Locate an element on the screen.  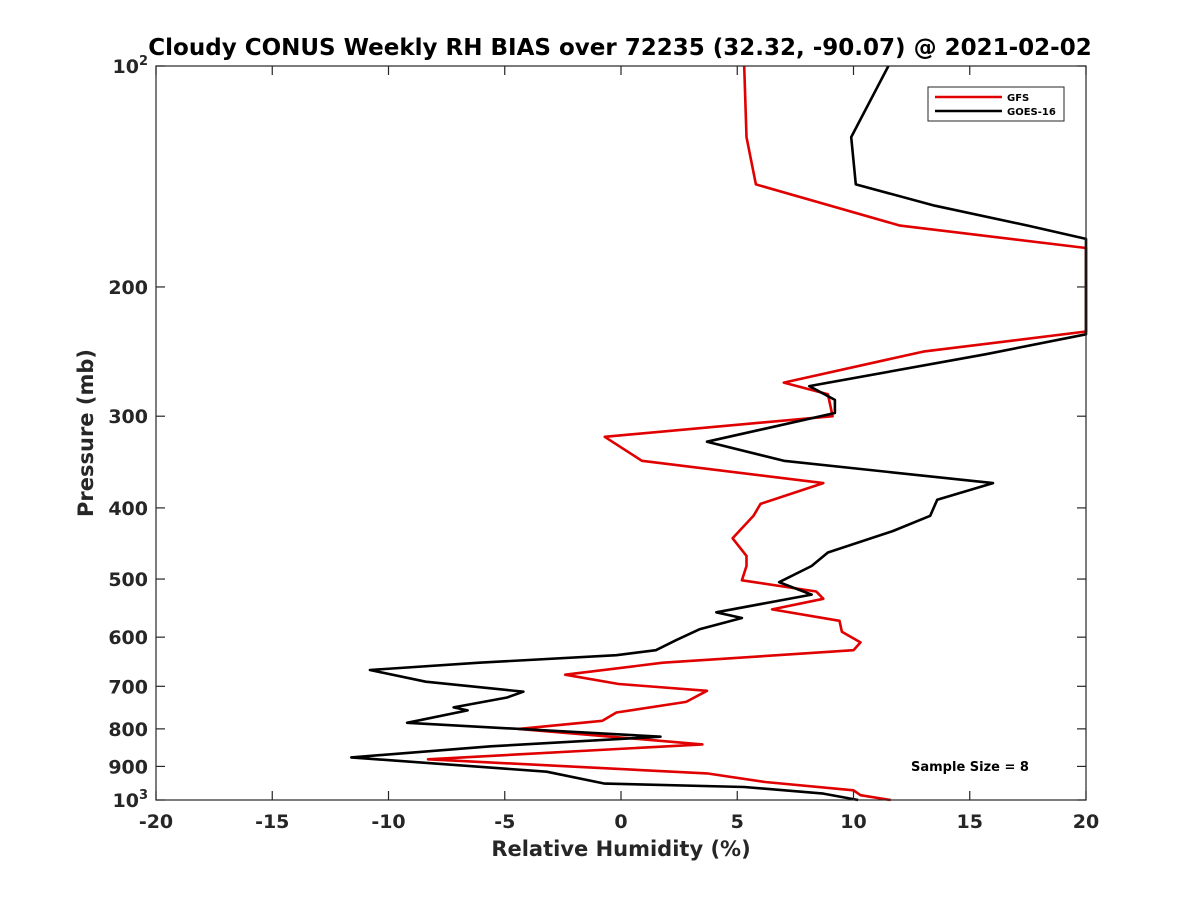
y-axis-label: Pressure (mb) is located at coordinates (86, 433).